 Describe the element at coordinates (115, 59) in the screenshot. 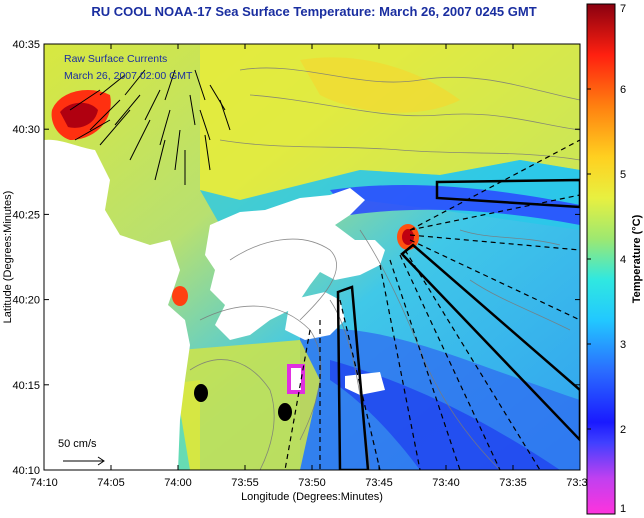

I see `annotation-line1: Raw Surface Currents` at that location.